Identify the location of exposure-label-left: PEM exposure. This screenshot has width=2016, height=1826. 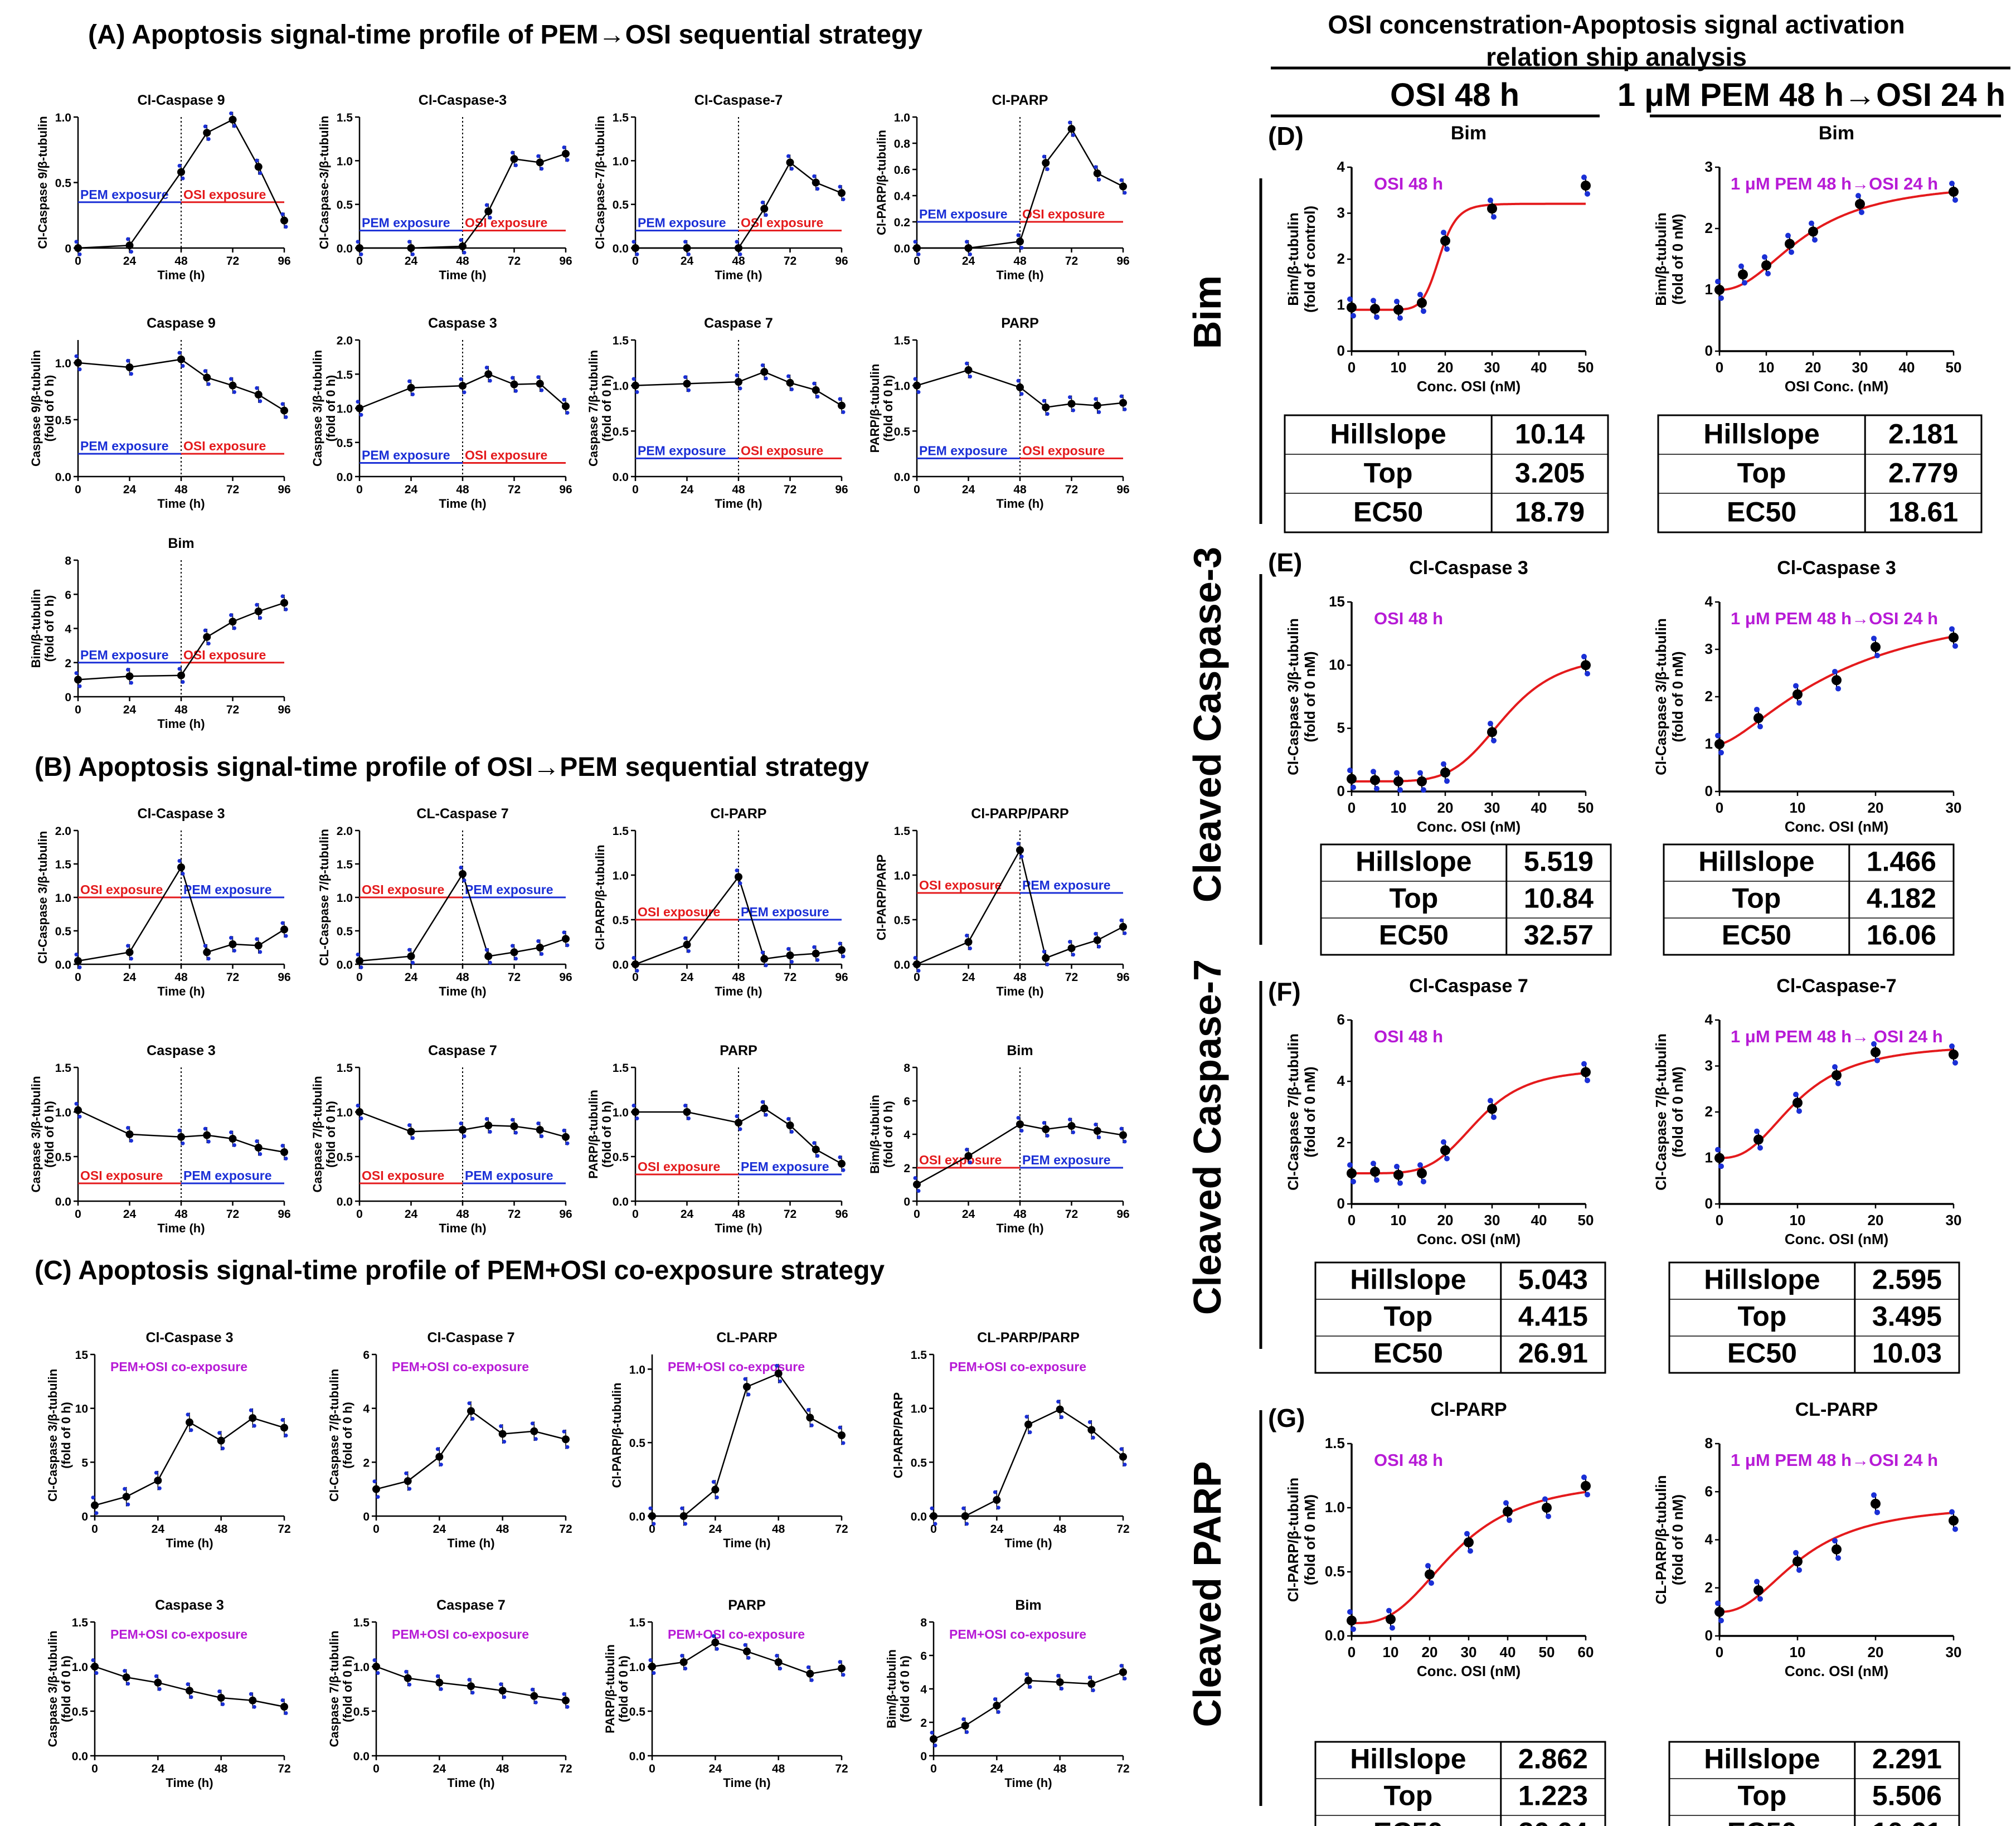
(406, 223).